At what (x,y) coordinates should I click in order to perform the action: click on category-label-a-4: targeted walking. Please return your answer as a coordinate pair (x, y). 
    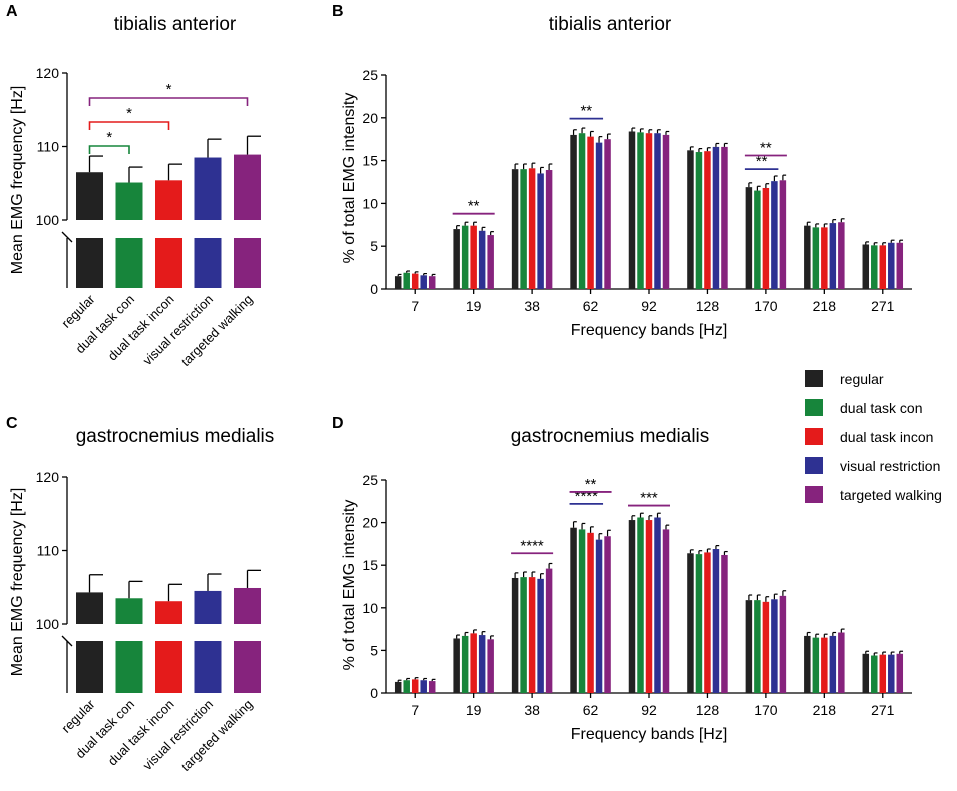
    Looking at the image, I should click on (217, 331).